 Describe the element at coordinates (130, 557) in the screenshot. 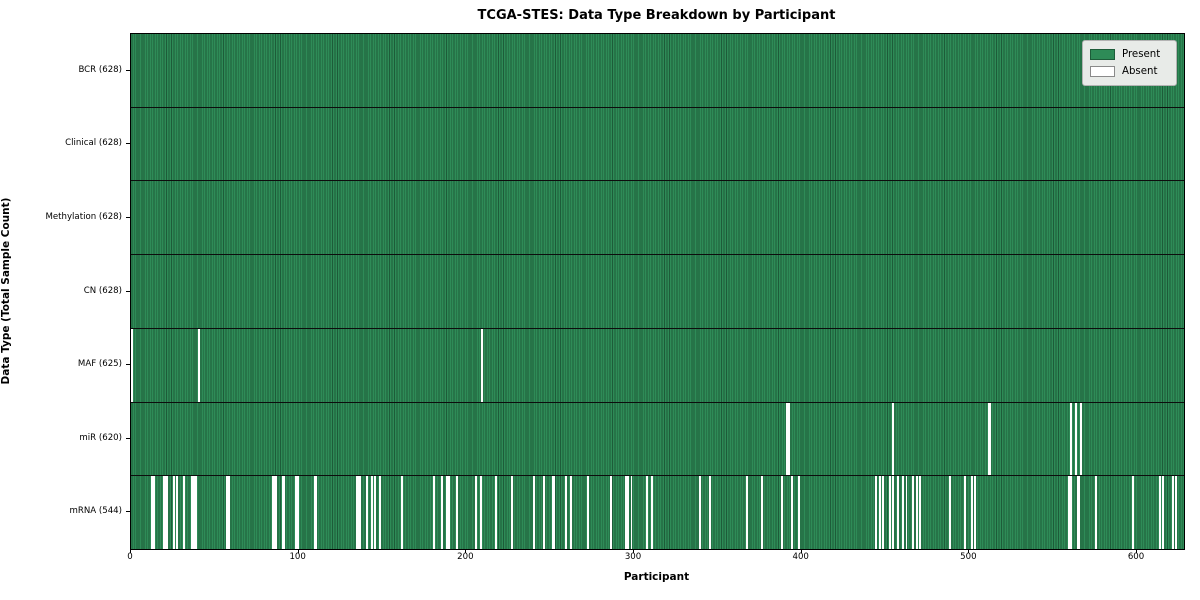

I see `x-tick-label: 0` at that location.